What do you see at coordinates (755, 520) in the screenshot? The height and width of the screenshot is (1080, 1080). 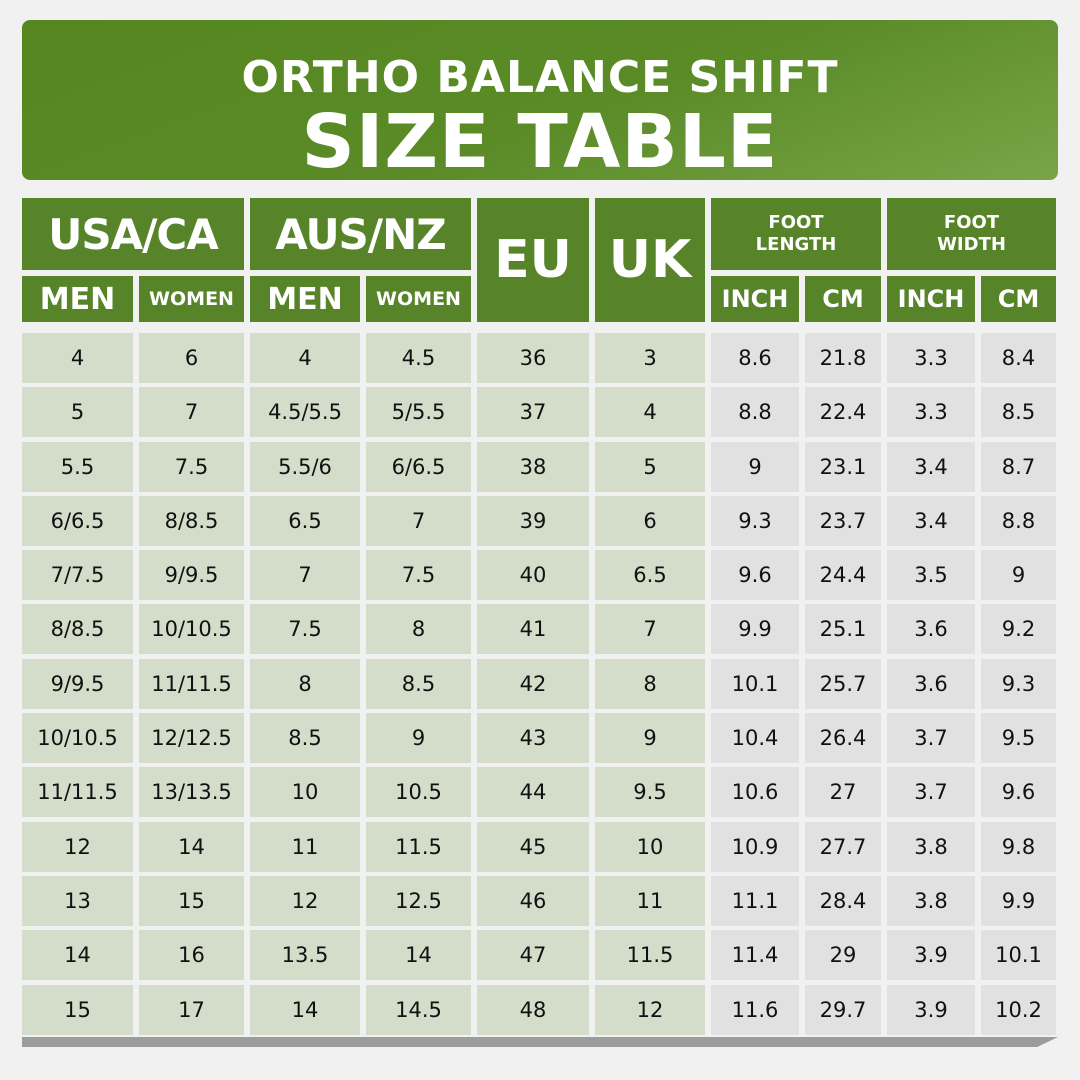 I see `cell-length-inch: 9.3` at bounding box center [755, 520].